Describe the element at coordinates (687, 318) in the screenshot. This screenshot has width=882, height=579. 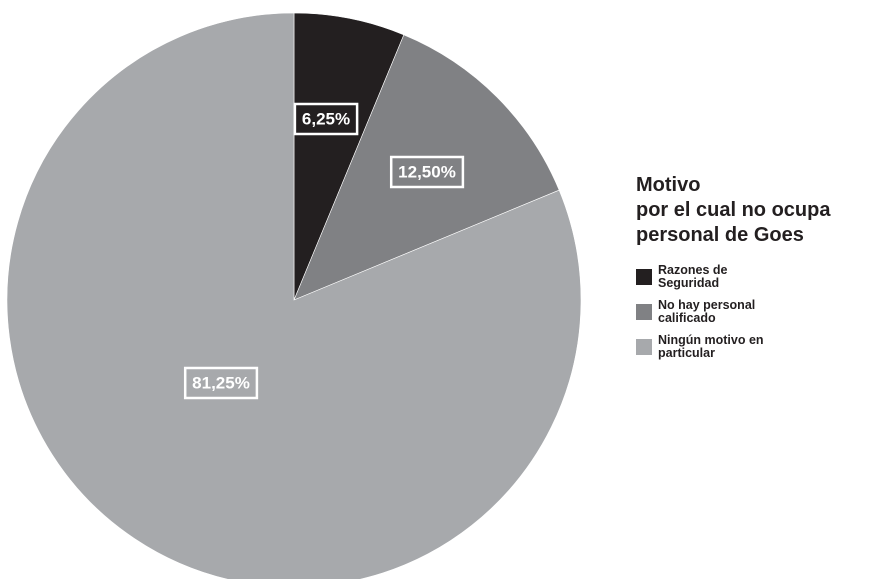
I see `legend-label-line: calificado` at that location.